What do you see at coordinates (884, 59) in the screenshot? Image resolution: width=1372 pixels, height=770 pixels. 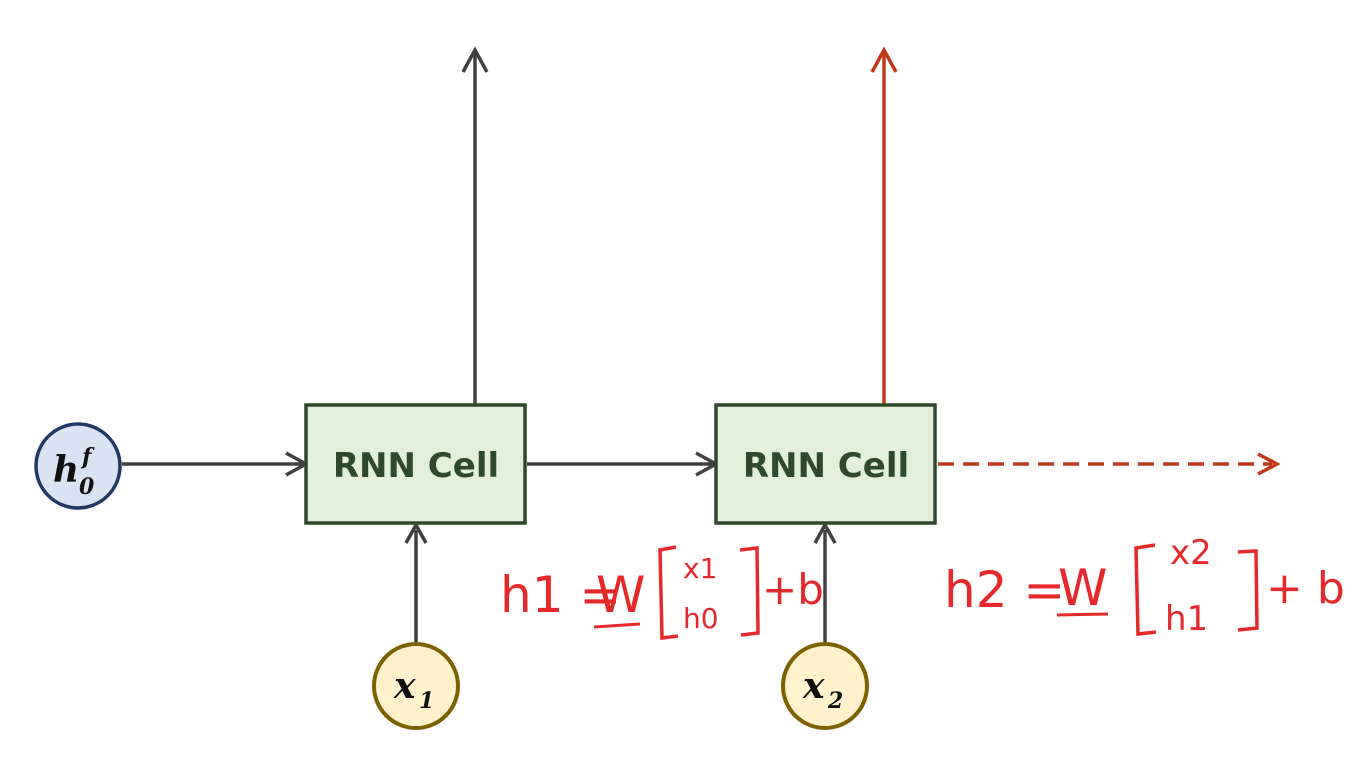 I see `cell2-output-arrowhead` at bounding box center [884, 59].